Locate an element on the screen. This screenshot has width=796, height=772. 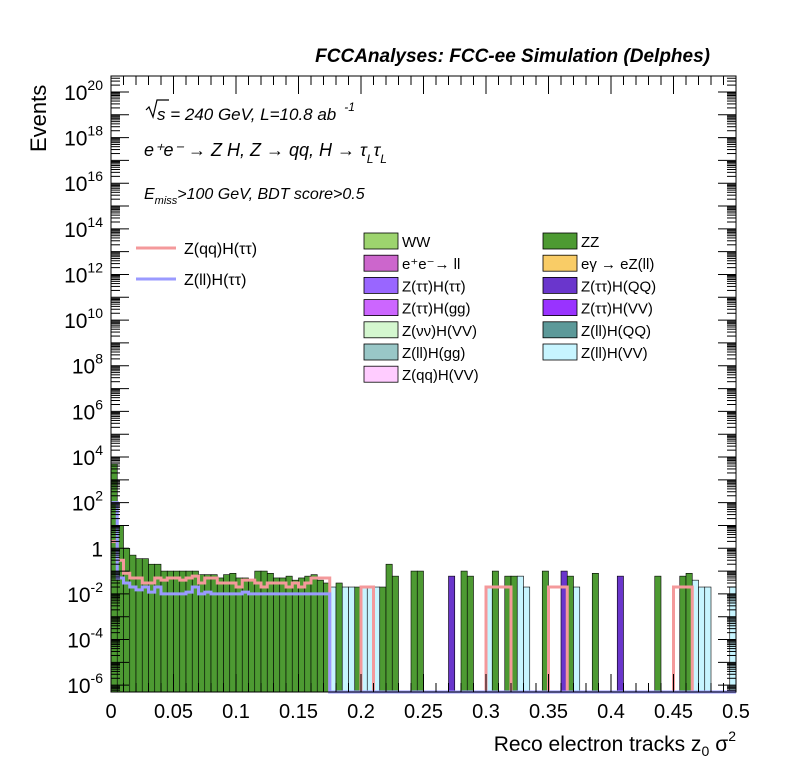
y-tick-label: 10⁴ is located at coordinates (87, 456).